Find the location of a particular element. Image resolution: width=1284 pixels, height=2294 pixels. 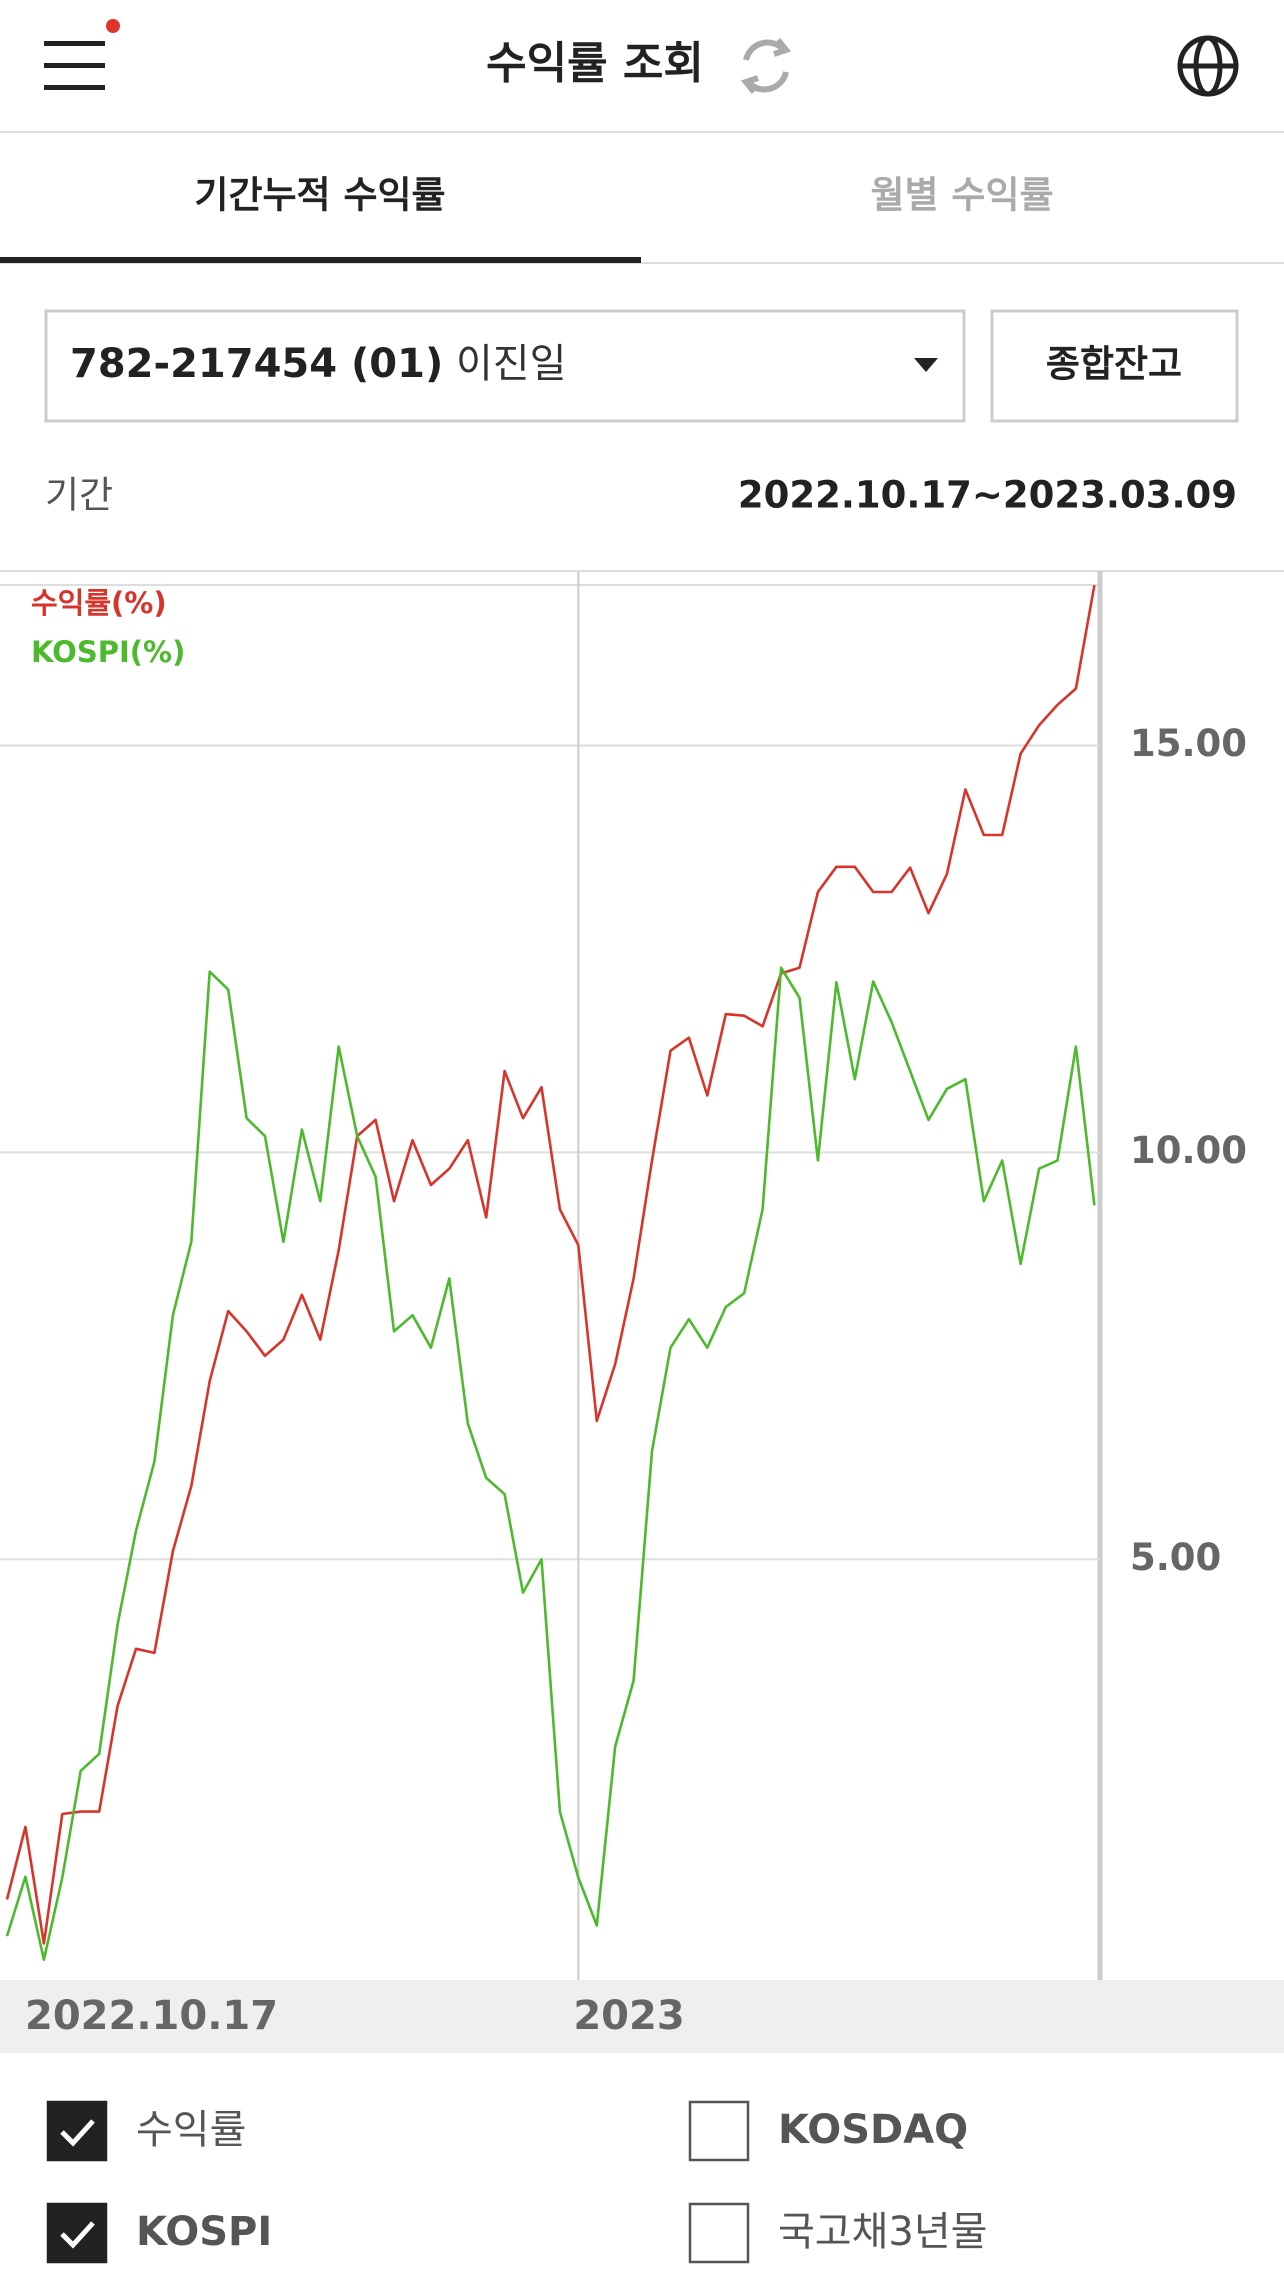

legend-label: KOSPI(%) is located at coordinates (108, 652).